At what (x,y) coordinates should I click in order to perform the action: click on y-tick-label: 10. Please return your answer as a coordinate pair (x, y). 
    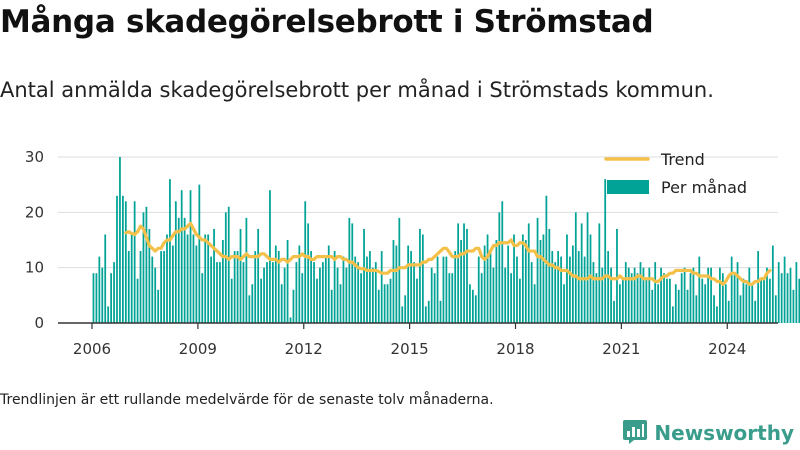
    Looking at the image, I should click on (34, 268).